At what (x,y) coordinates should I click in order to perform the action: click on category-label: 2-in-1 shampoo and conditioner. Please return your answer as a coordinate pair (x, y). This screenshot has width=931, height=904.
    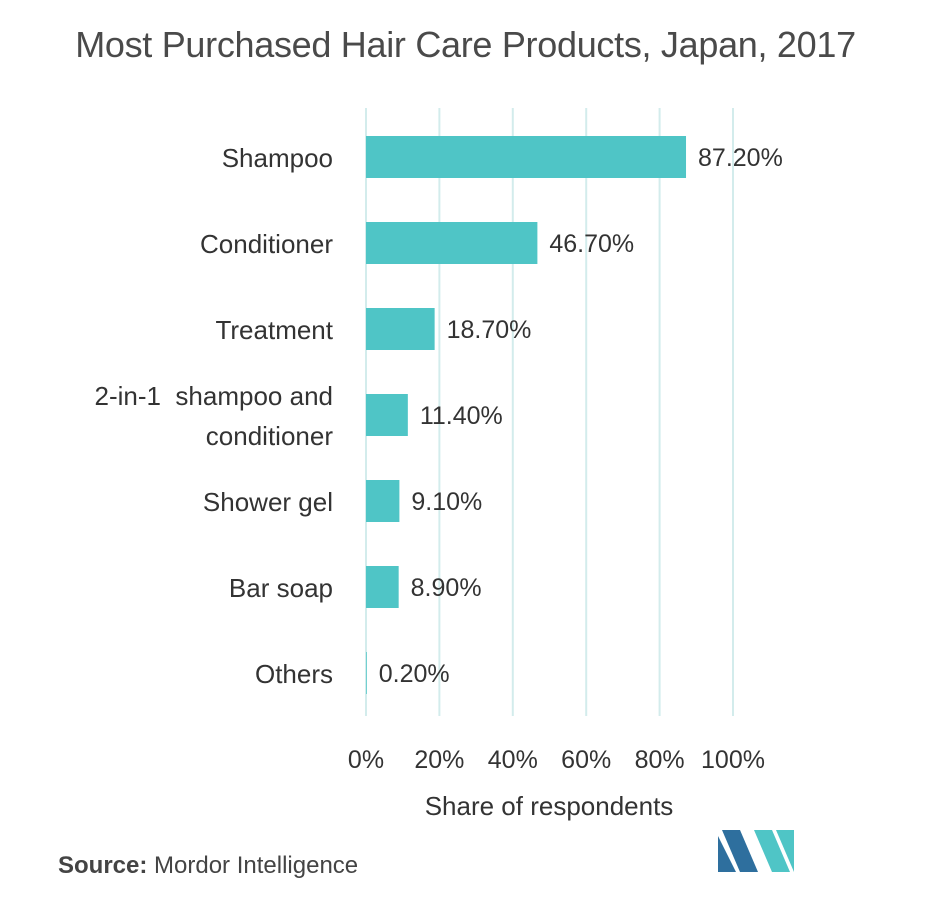
    Looking at the image, I should click on (214, 416).